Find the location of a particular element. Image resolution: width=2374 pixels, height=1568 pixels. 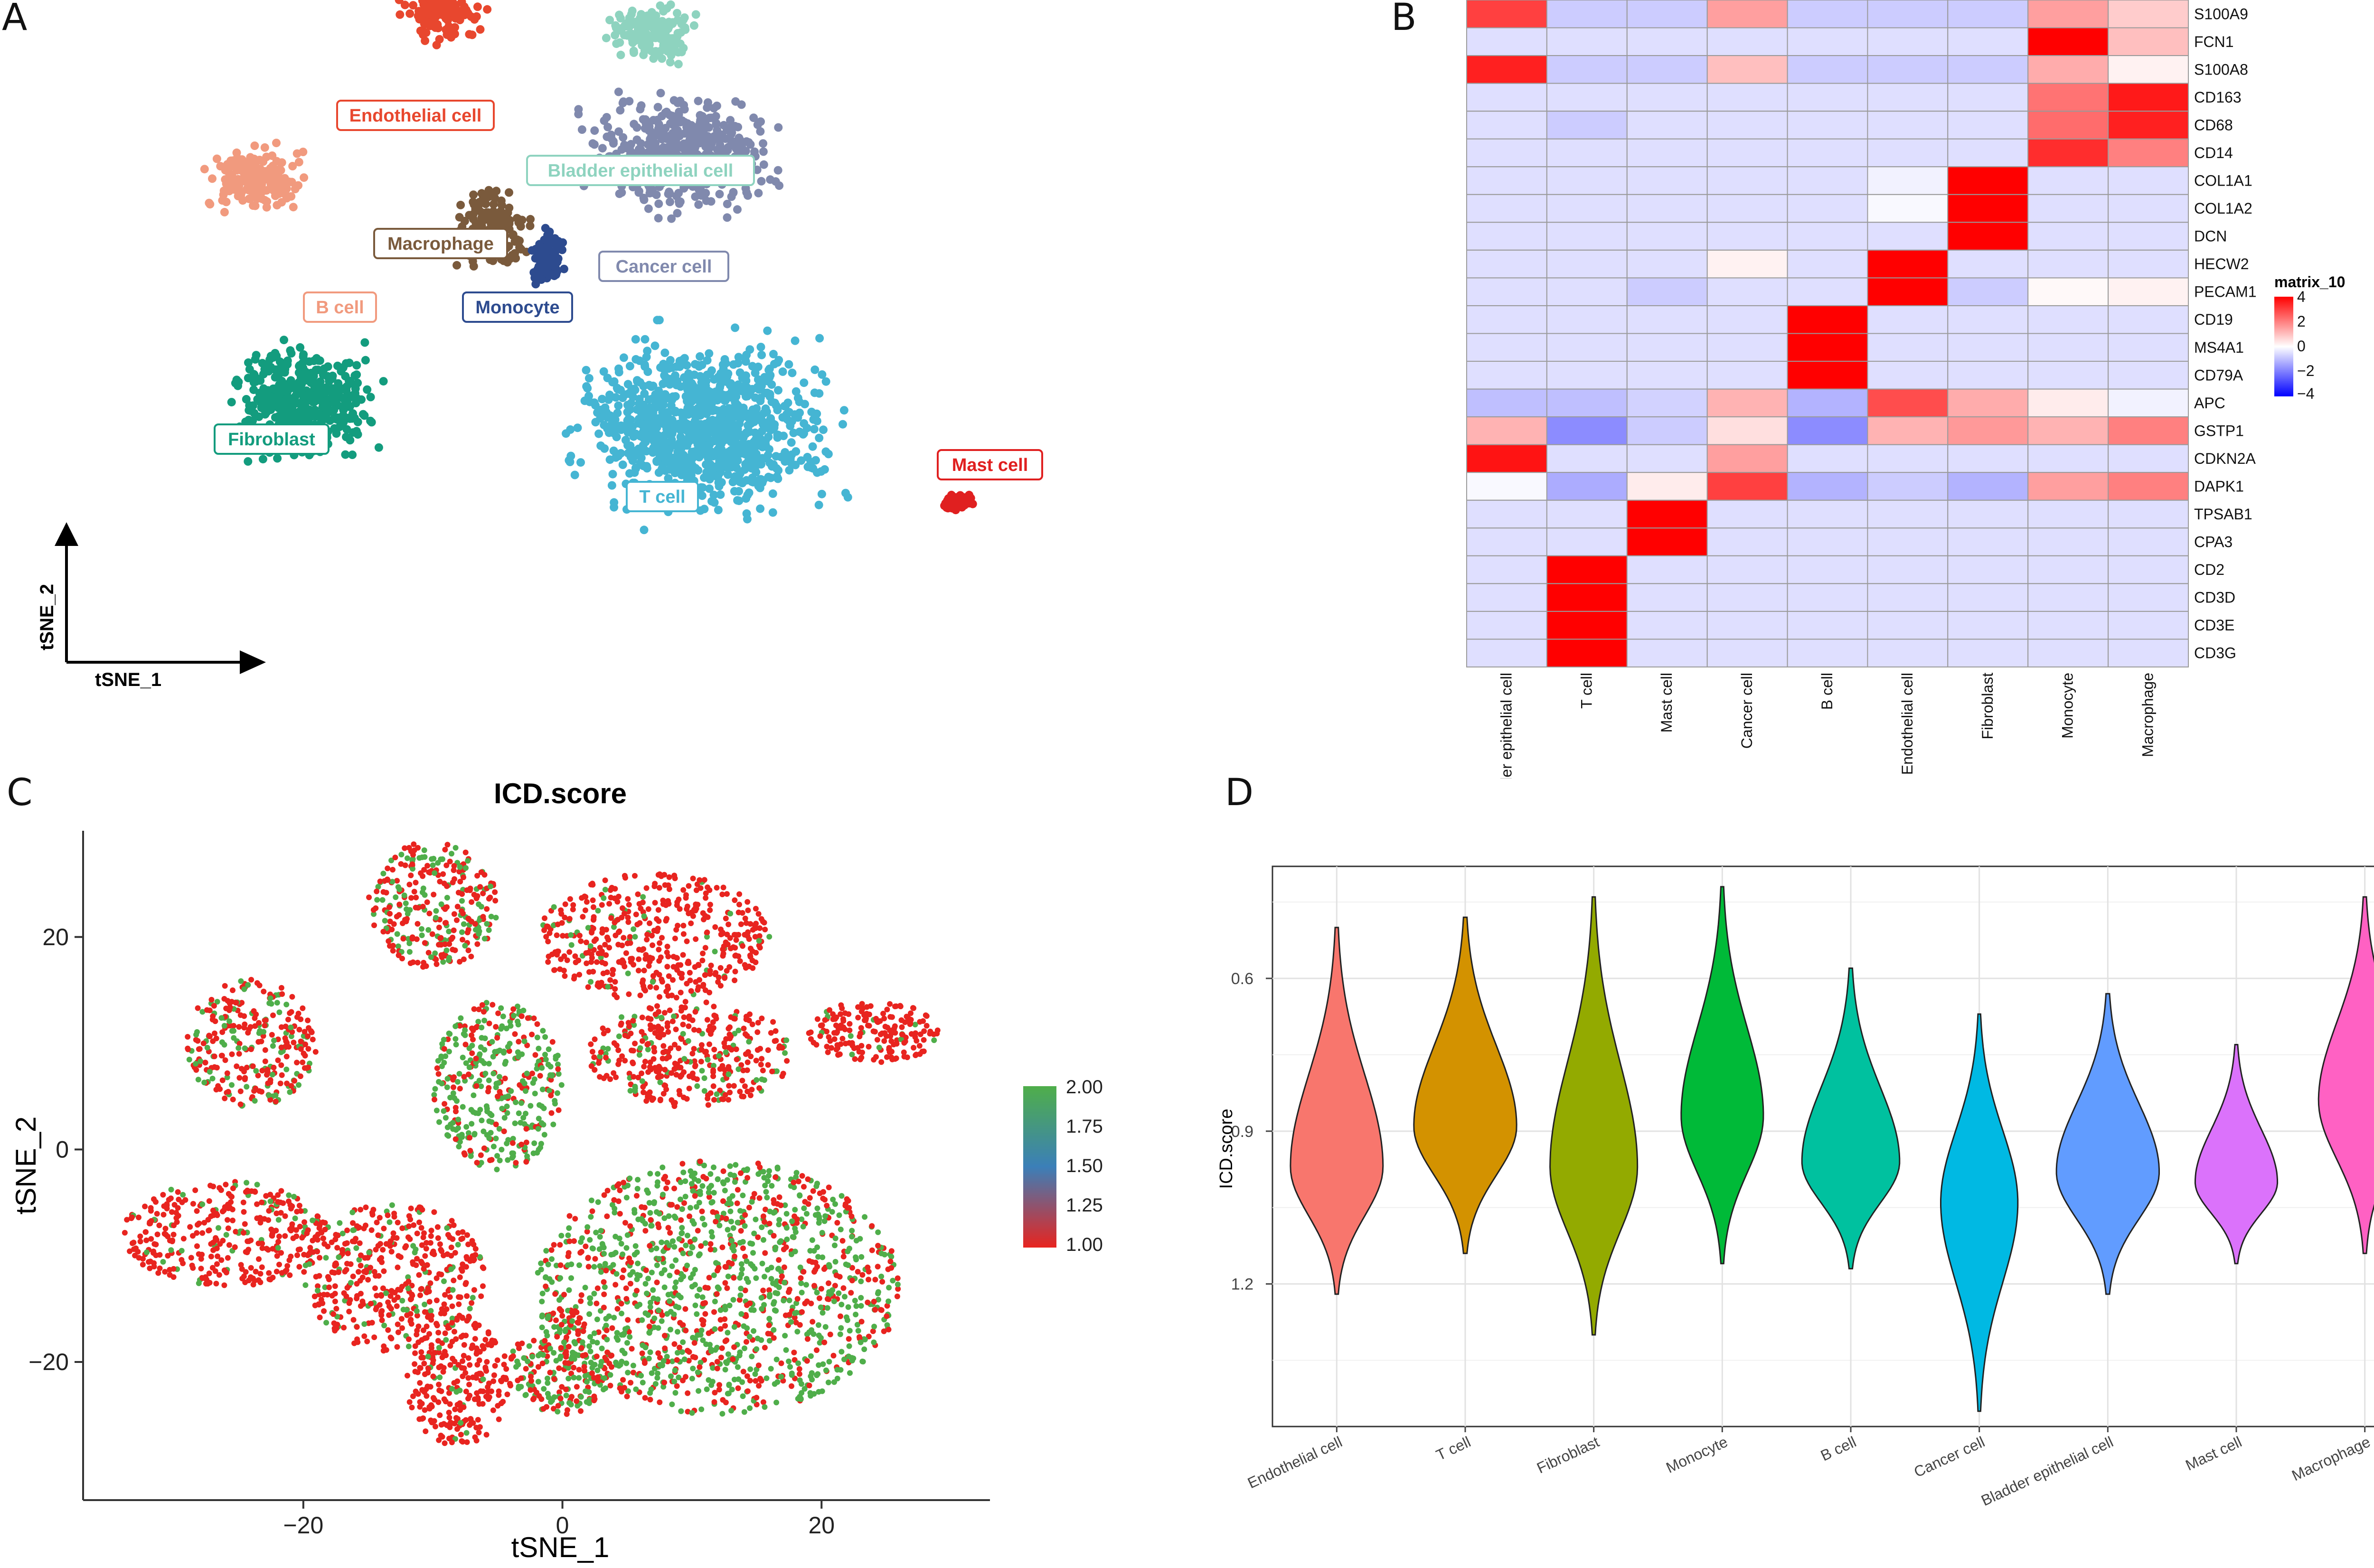

hm-col-label: T cell is located at coordinates (1586, 691).